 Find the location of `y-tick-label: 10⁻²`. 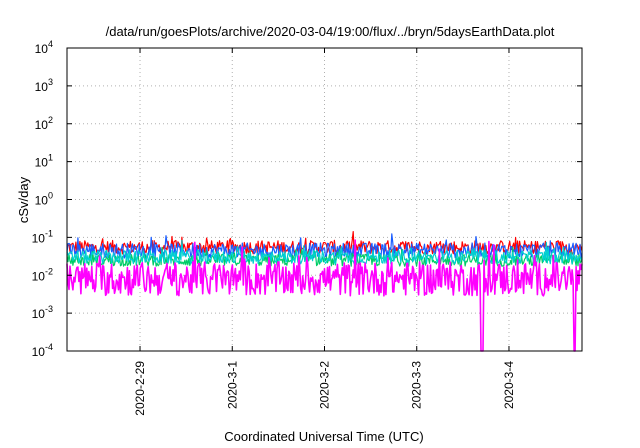

y-tick-label: 10⁻² is located at coordinates (42, 274).